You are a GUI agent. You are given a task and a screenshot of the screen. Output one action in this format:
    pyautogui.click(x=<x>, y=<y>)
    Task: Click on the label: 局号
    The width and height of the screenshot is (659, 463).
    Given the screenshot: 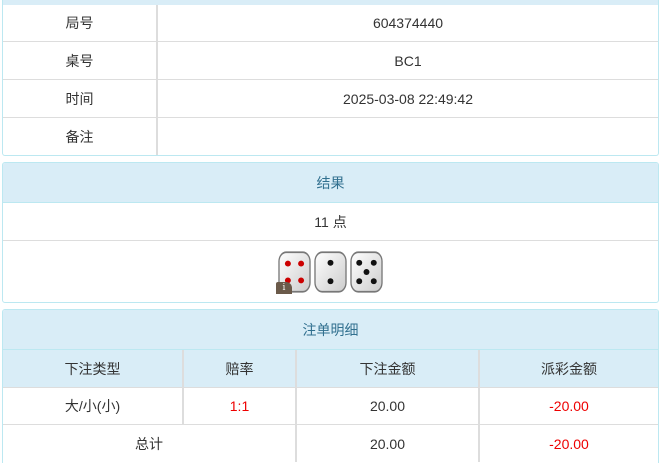 What is the action you would take?
    pyautogui.click(x=80, y=23)
    